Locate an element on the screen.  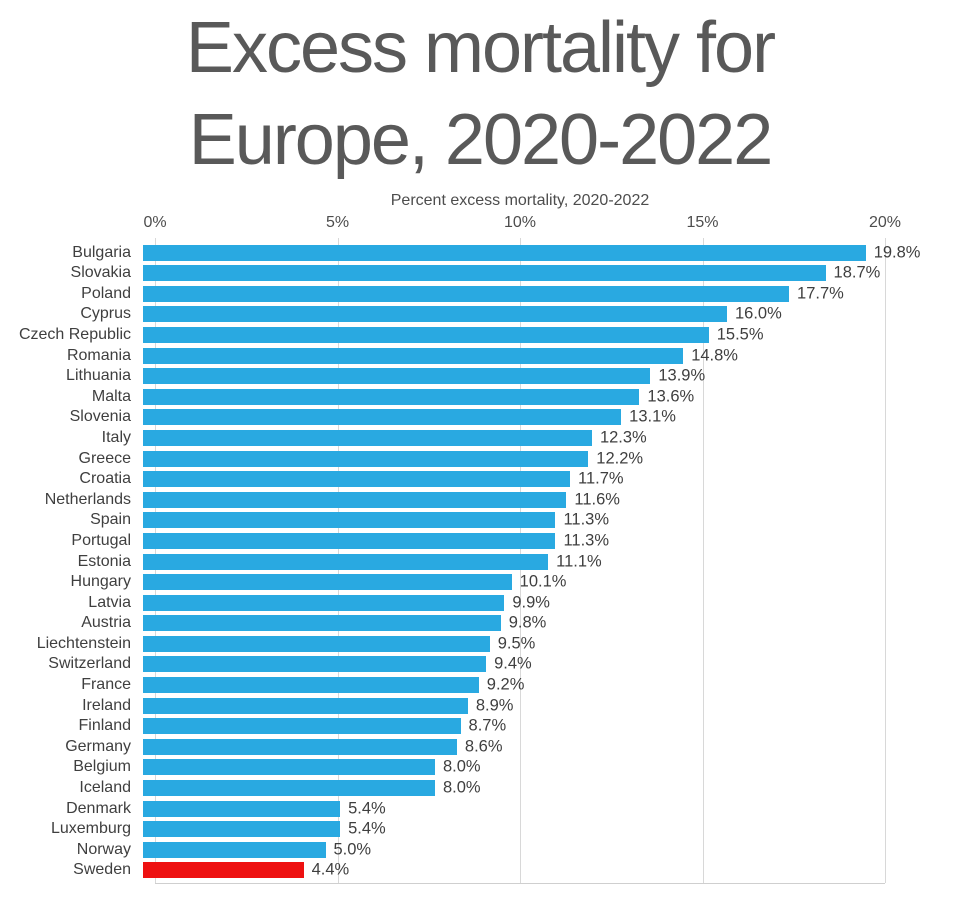
bar-track: 9.2% is located at coordinates (508, 685).